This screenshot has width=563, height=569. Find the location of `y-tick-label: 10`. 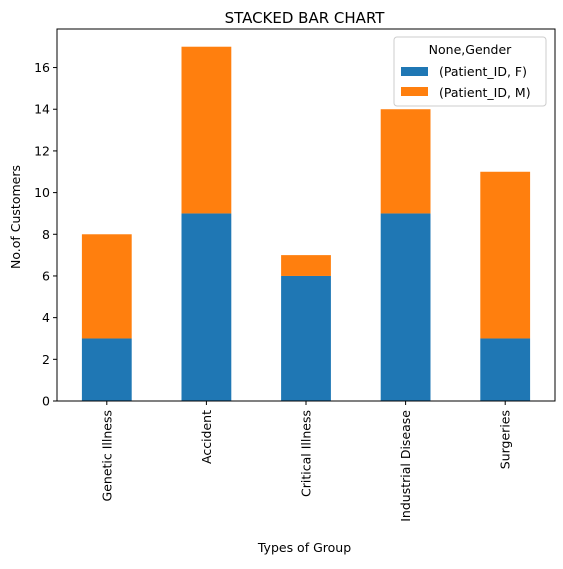

y-tick-label: 10 is located at coordinates (42, 192).